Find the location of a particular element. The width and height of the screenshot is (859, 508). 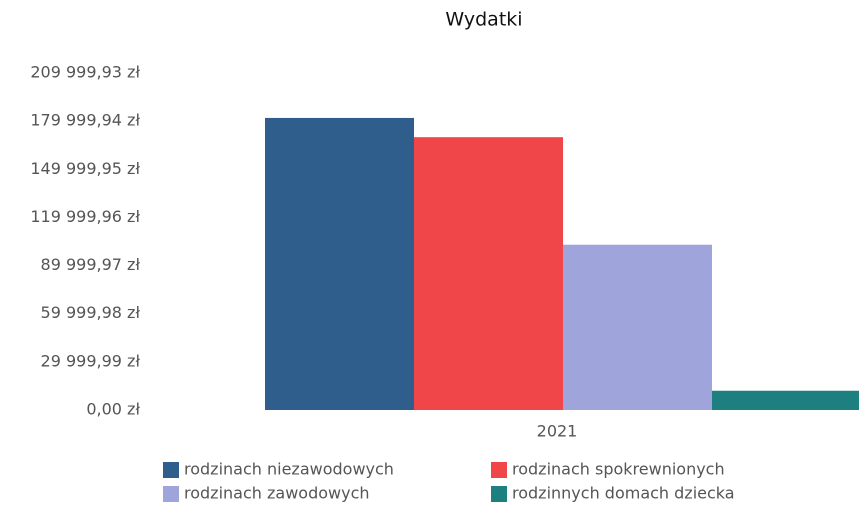

y-tick-label: 179 999,94 zł is located at coordinates (85, 120).